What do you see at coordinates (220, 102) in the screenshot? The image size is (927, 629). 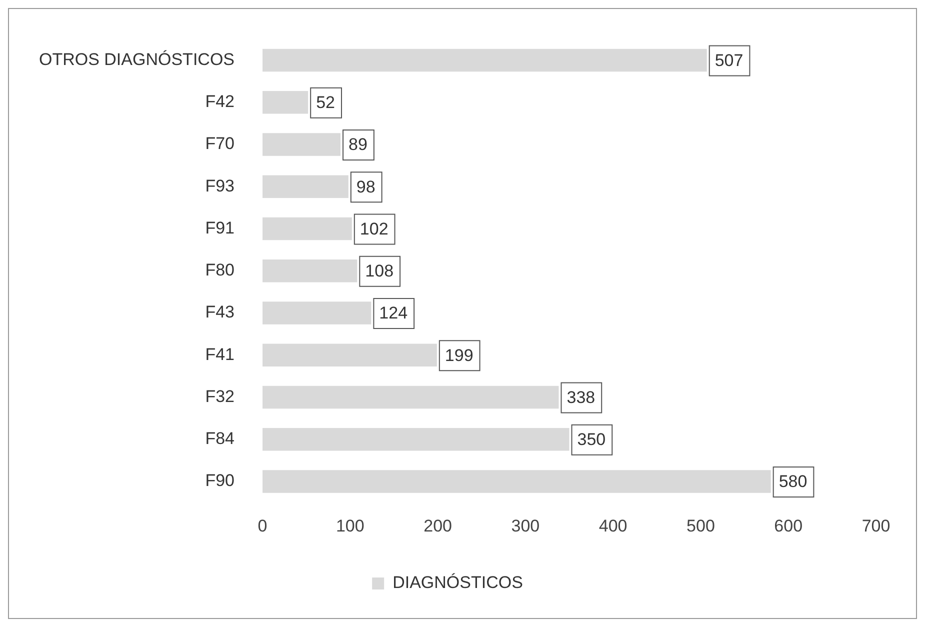 I see `y-tick-label: F42` at bounding box center [220, 102].